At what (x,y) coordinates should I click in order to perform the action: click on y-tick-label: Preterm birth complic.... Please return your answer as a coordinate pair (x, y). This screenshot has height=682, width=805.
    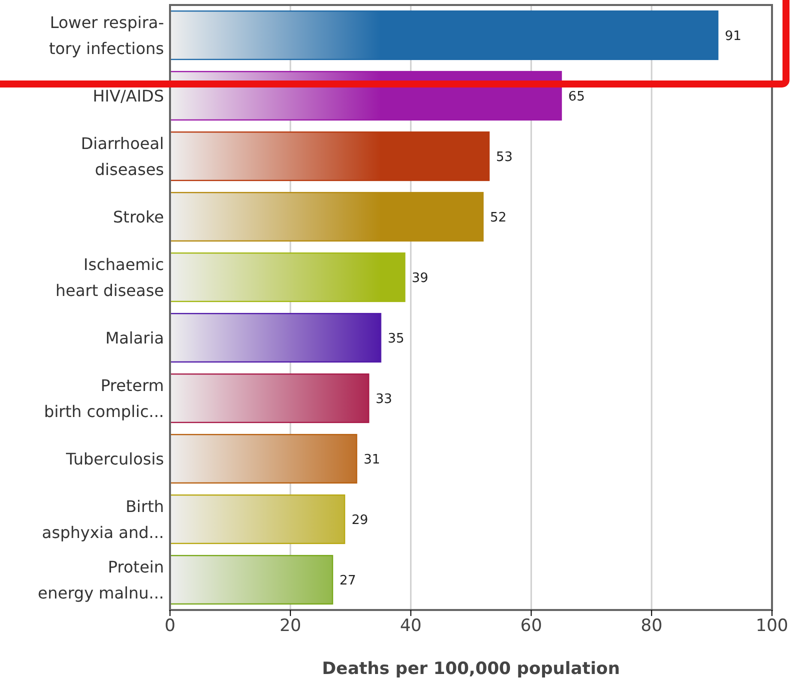
    Looking at the image, I should click on (104, 398).